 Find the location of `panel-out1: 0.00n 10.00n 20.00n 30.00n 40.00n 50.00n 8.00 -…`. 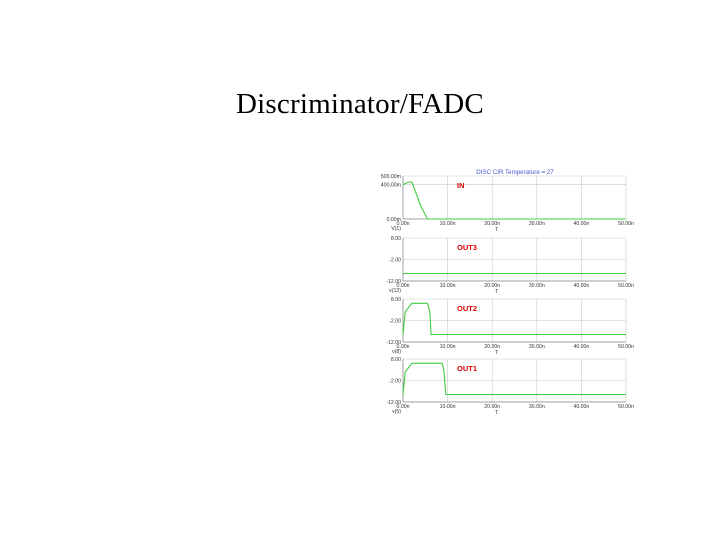

panel-out1: 0.00n 10.00n 20.00n 30.00n 40.00n 50.00n 8.00 -… is located at coordinates (510, 386).